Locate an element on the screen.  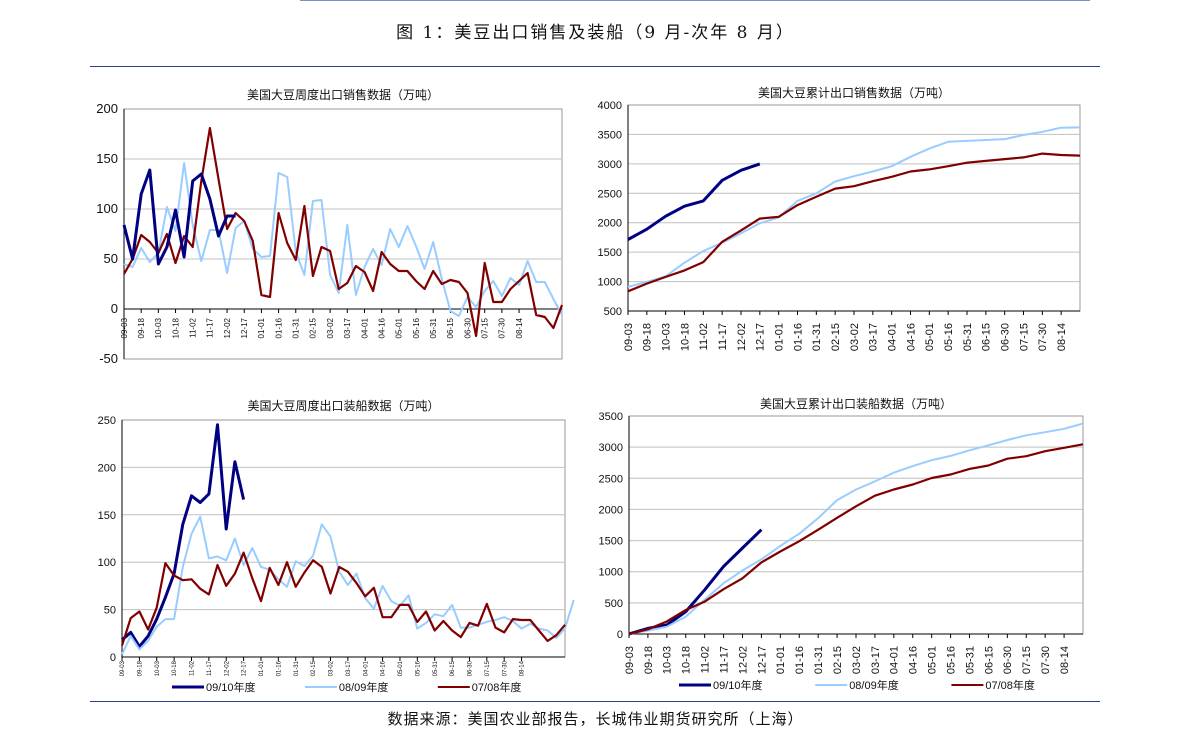
y-tick-label: 1500 is located at coordinates (611, 542).